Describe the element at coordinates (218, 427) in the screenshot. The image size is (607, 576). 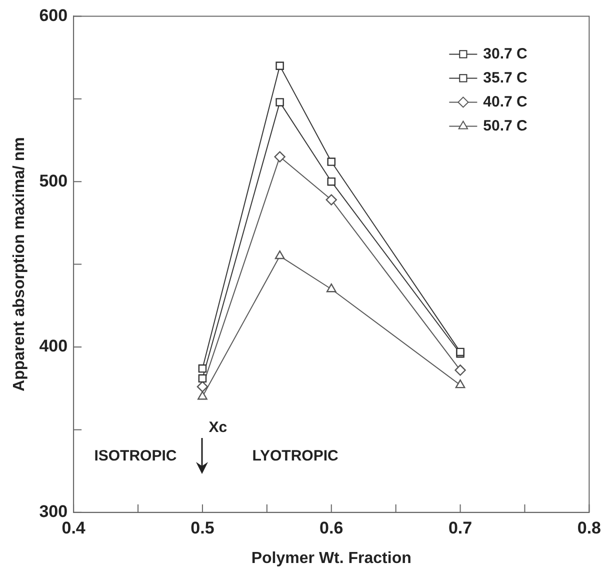
I see `annotation: Xc` at that location.